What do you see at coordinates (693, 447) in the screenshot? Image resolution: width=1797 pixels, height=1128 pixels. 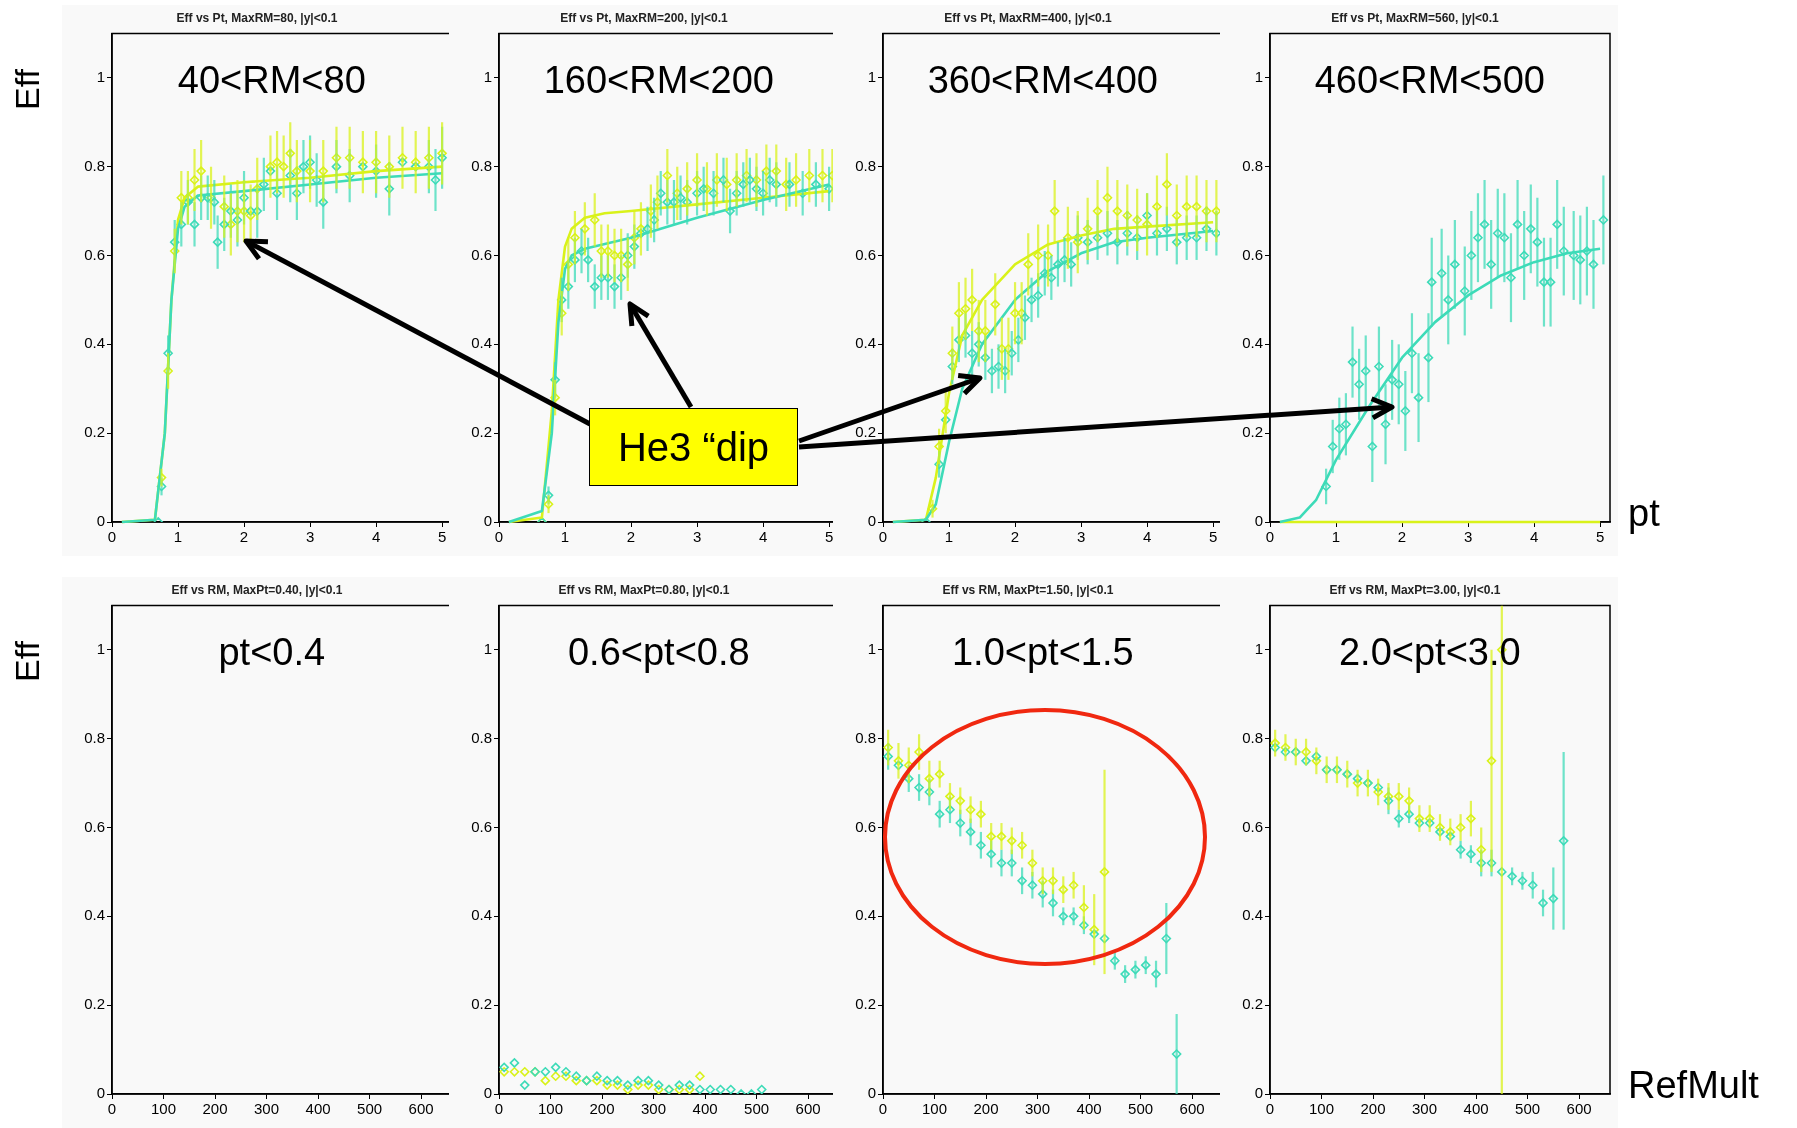 I see `annotation: He3 “dip` at bounding box center [693, 447].